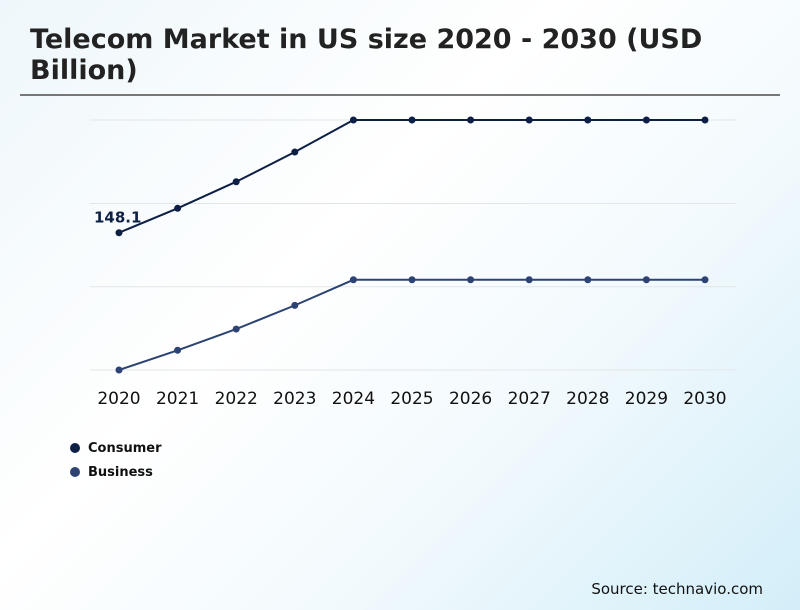  What do you see at coordinates (294, 399) in the screenshot?
I see `x-tick-label: 2023` at bounding box center [294, 399].